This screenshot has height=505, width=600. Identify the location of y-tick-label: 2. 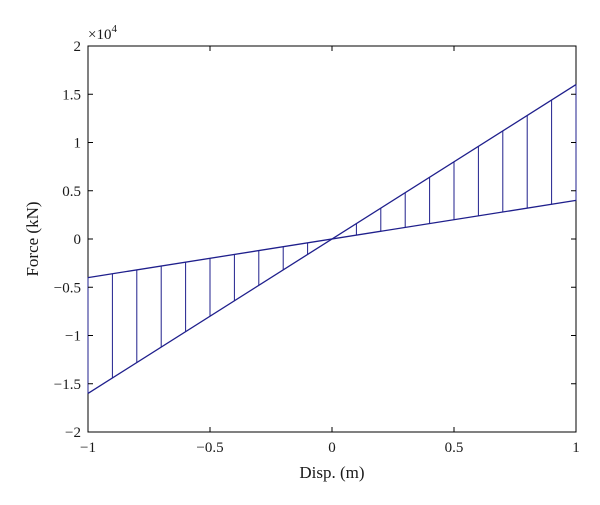
(78, 47).